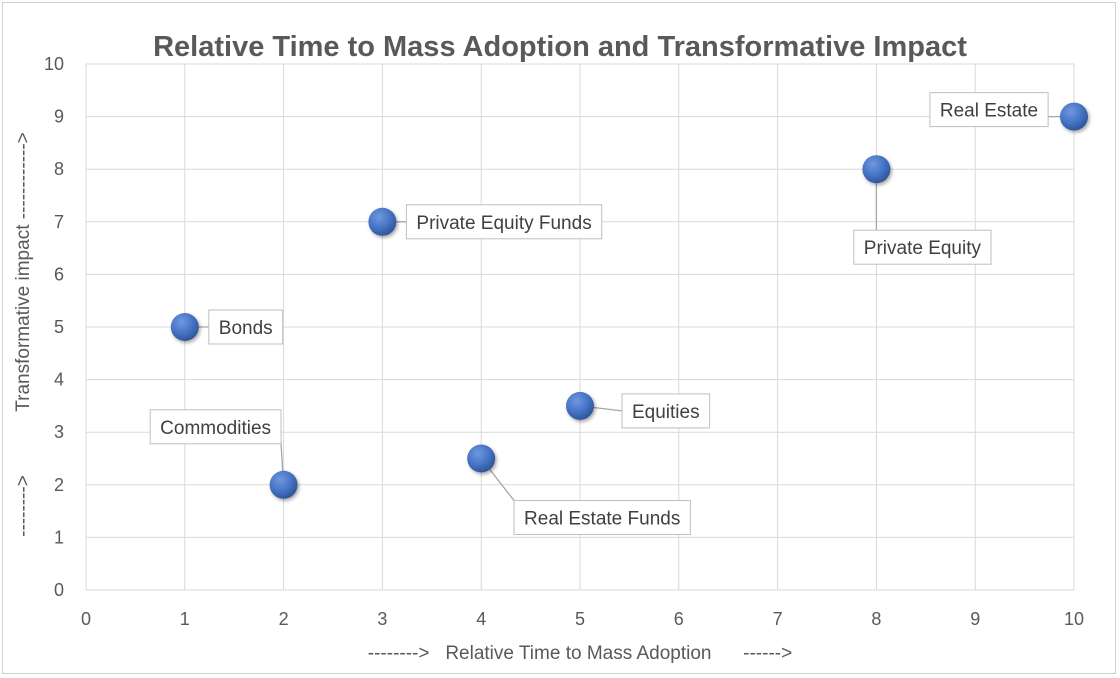 Image resolution: width=1120 pixels, height=678 pixels. I want to click on data-label-text: Equities, so click(666, 412).